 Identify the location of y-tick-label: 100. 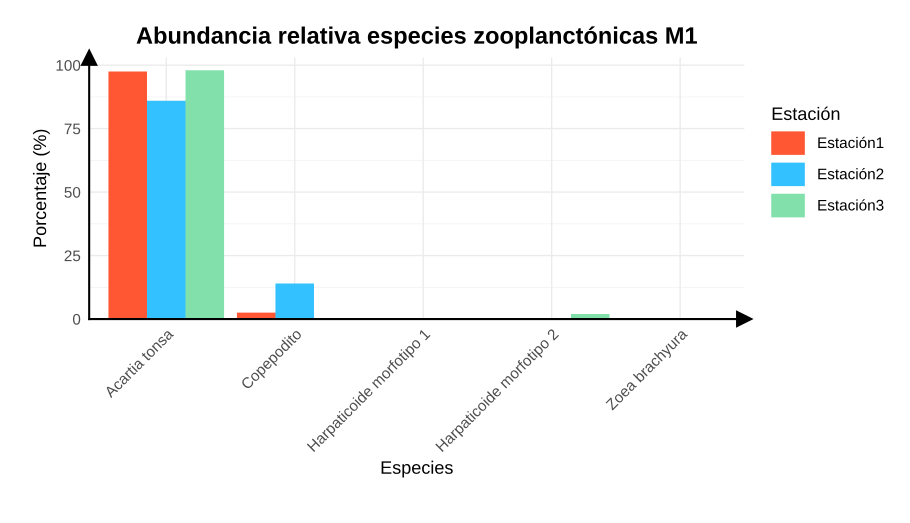
(68, 65).